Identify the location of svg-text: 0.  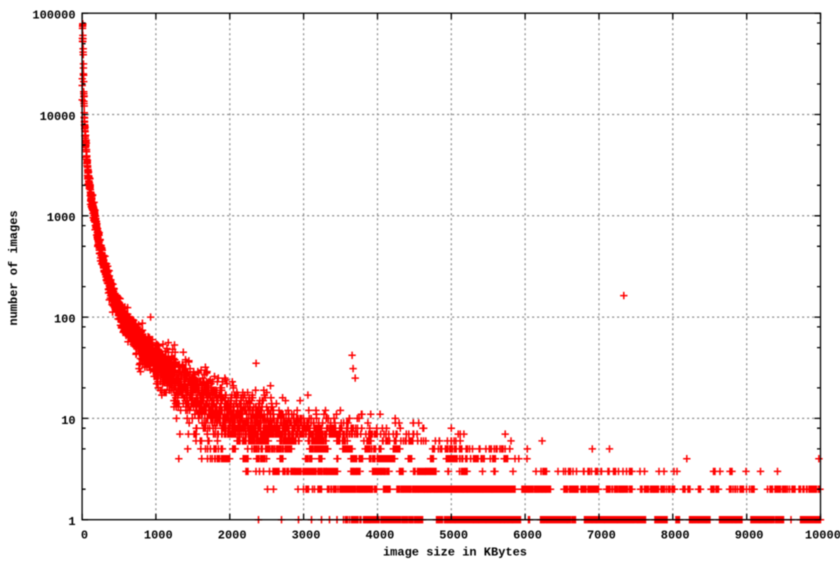
(84, 535).